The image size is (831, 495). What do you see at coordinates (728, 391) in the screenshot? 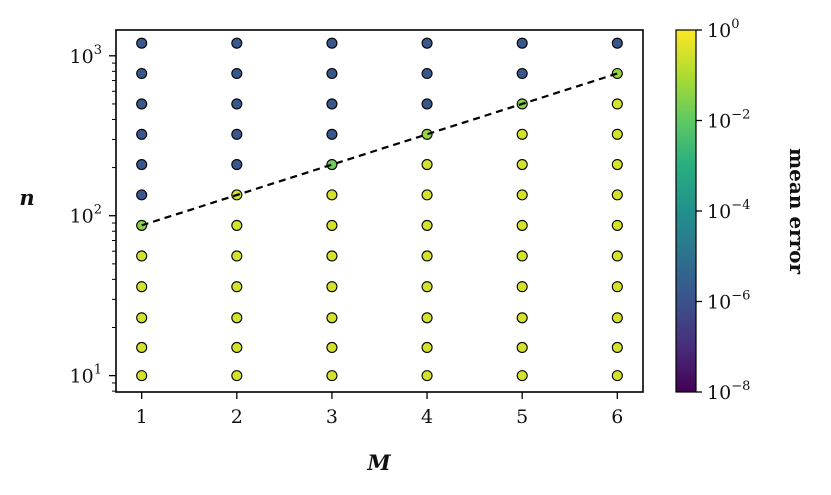
I see `colorbar-tick-label: 10⁻⁸` at bounding box center [728, 391].